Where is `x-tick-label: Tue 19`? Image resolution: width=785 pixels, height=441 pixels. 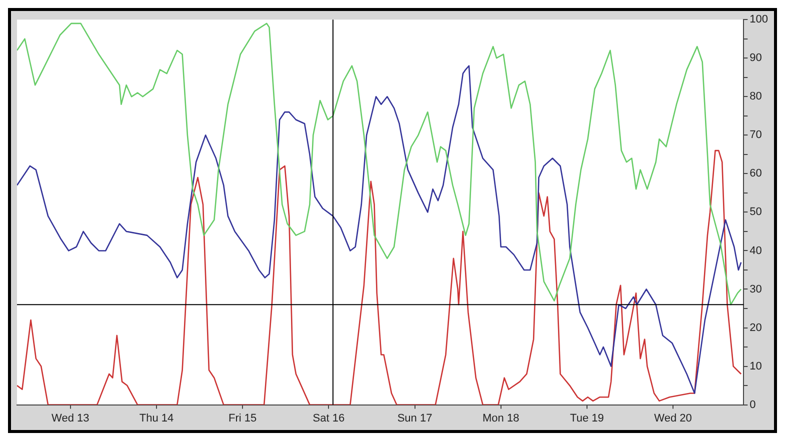
x-tick-label: Tue 19 is located at coordinates (587, 418).